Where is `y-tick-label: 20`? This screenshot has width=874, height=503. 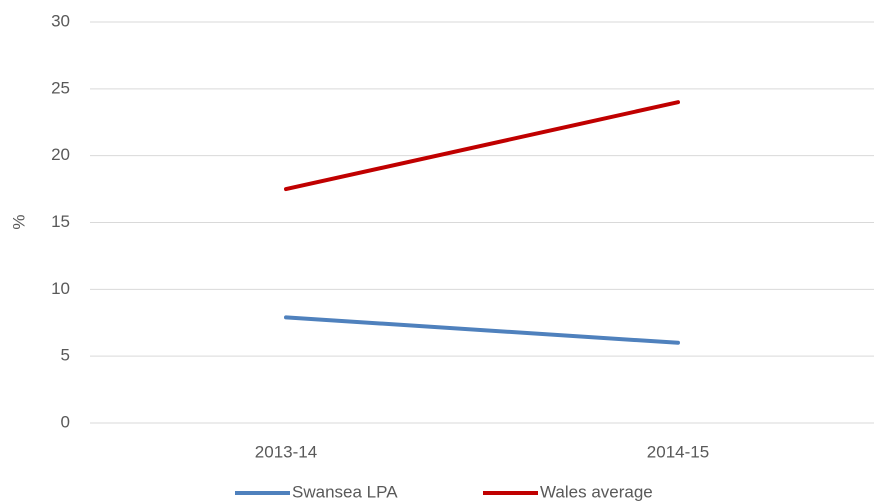 y-tick-label: 20 is located at coordinates (60, 154).